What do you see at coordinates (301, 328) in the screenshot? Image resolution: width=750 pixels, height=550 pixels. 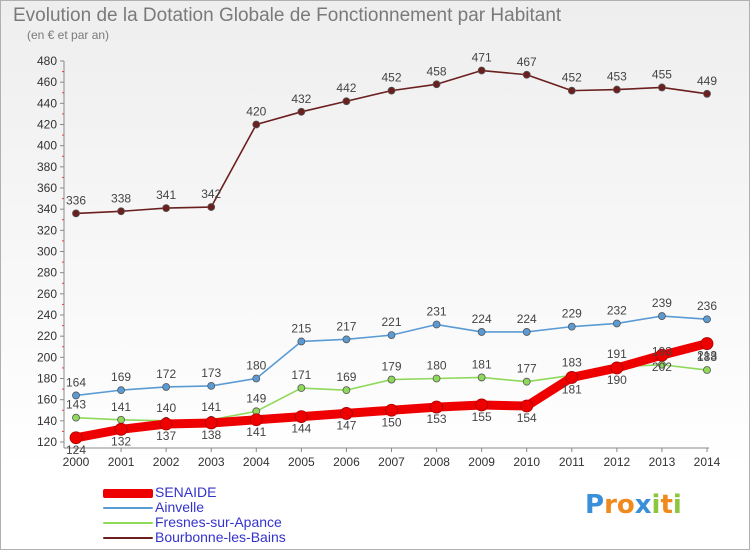 I see `data-label: 215` at bounding box center [301, 328].